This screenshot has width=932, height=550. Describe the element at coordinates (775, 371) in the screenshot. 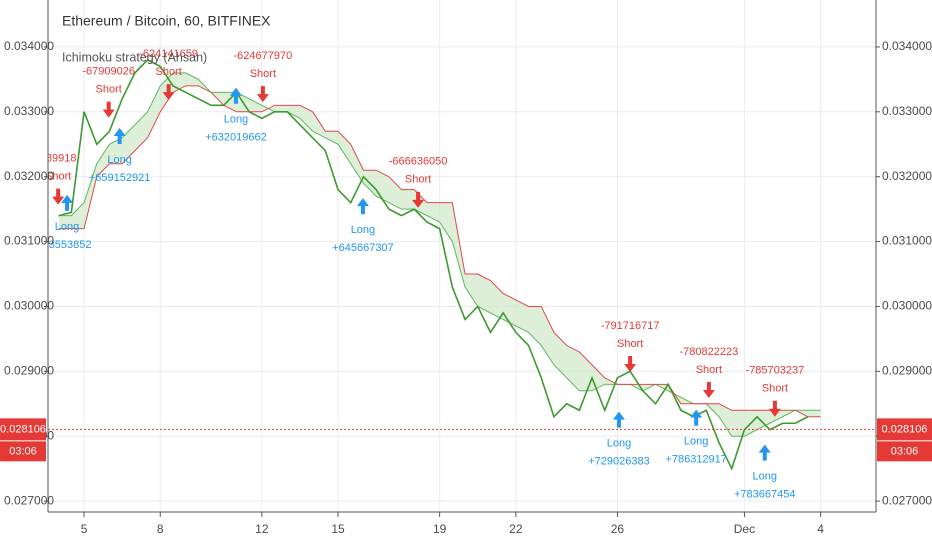

I see `signal-pnl: -785703237` at that location.